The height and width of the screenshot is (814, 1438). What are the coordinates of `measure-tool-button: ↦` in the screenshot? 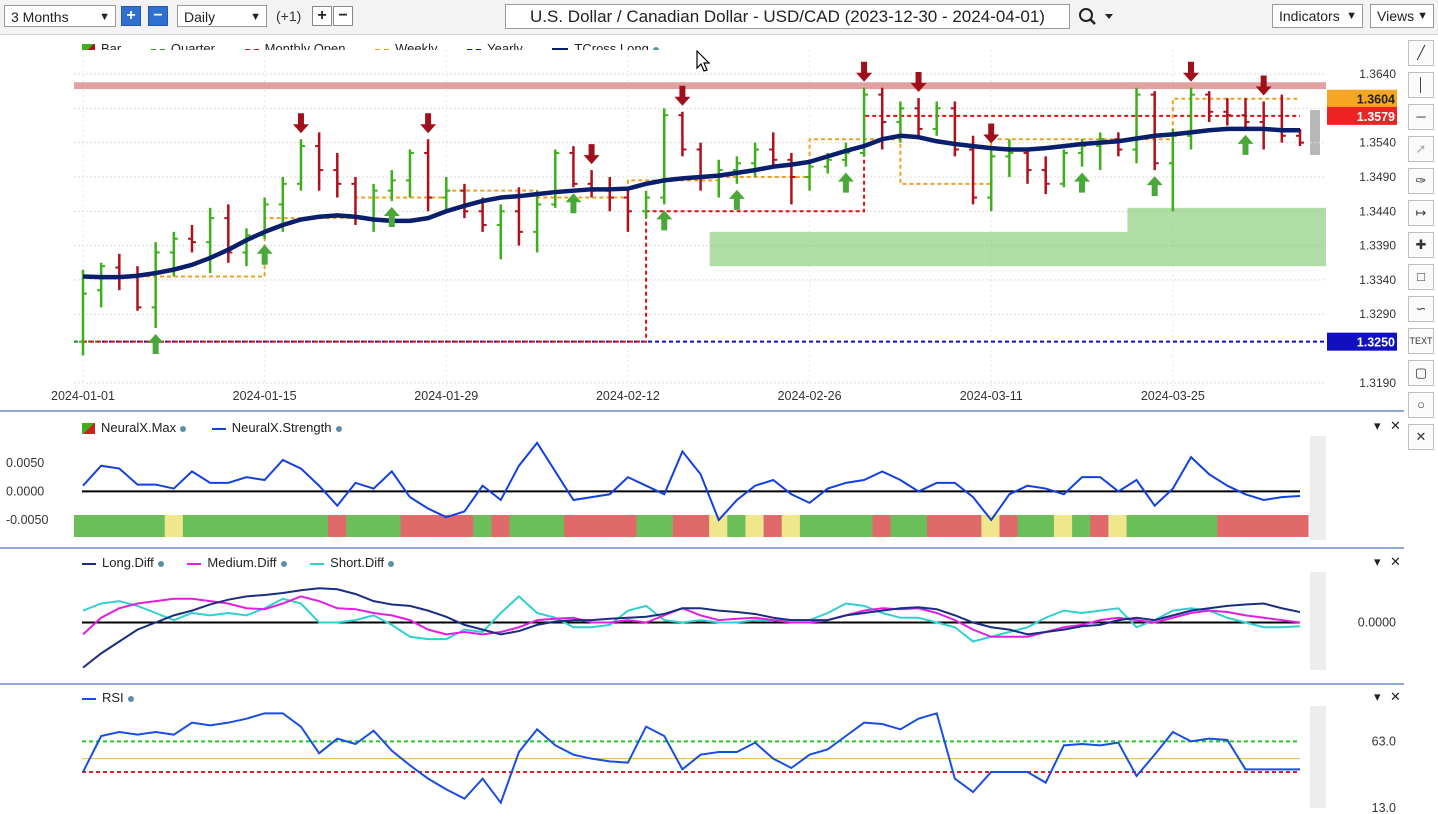 It's located at (1421, 213).